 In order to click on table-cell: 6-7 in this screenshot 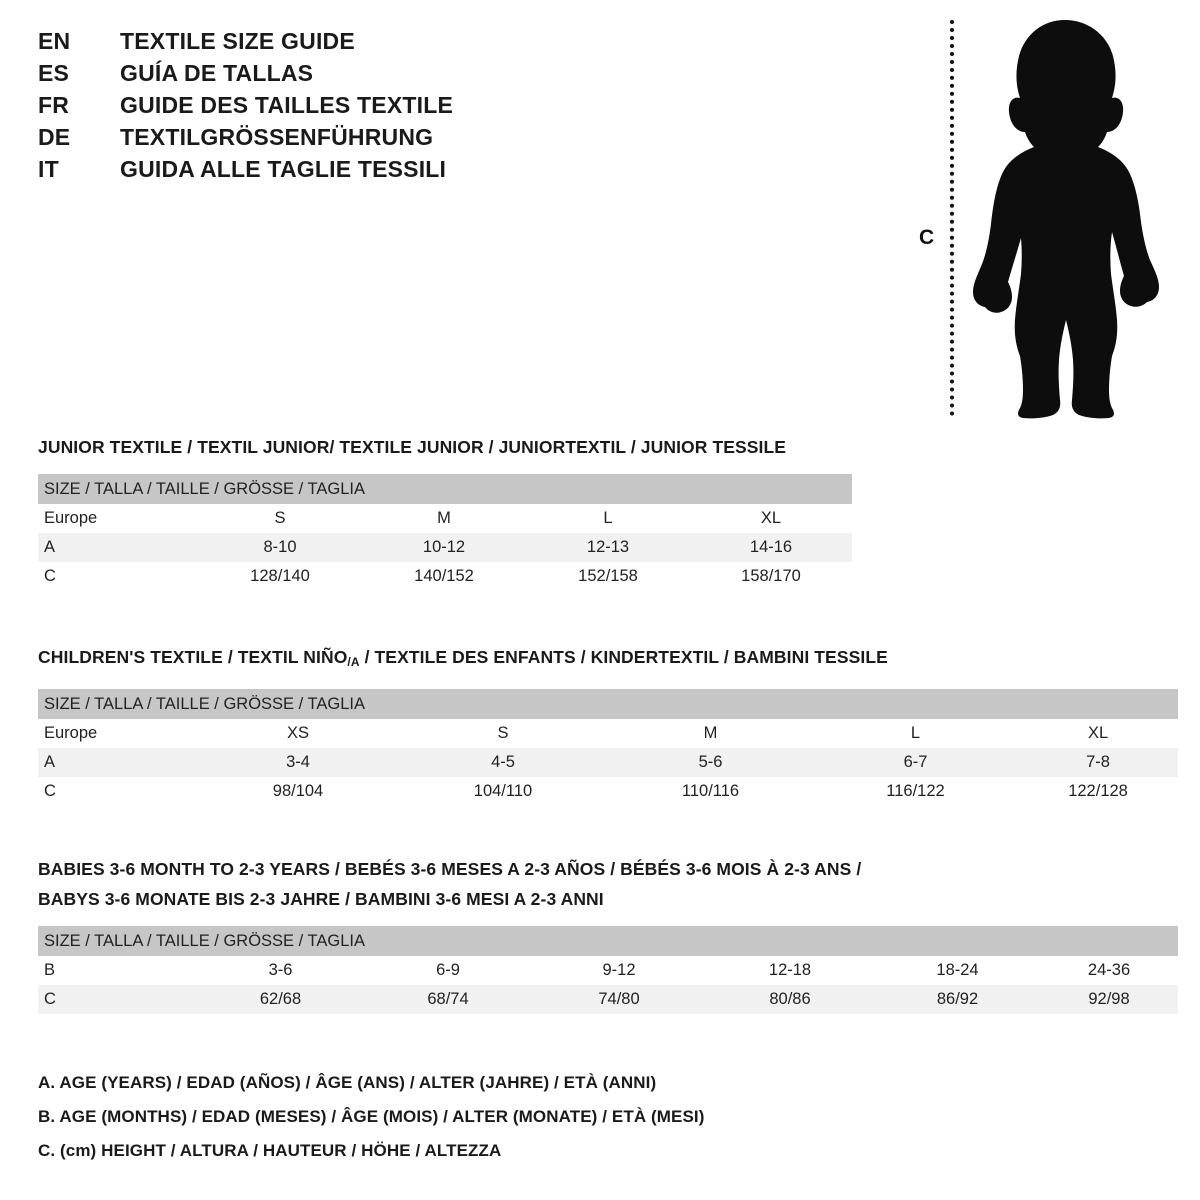, I will do `click(915, 762)`.